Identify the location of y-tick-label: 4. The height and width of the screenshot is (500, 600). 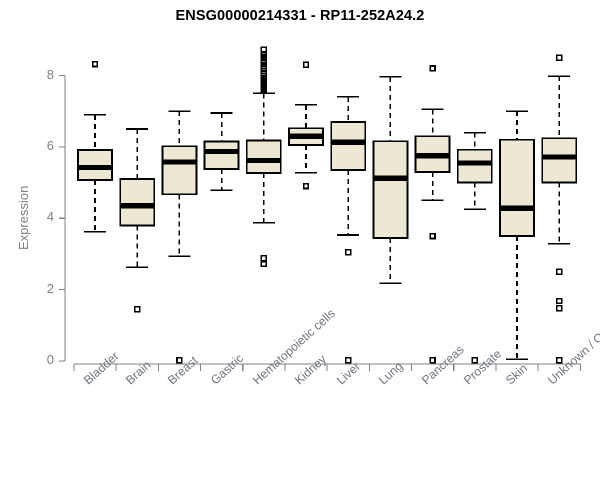
(50, 217).